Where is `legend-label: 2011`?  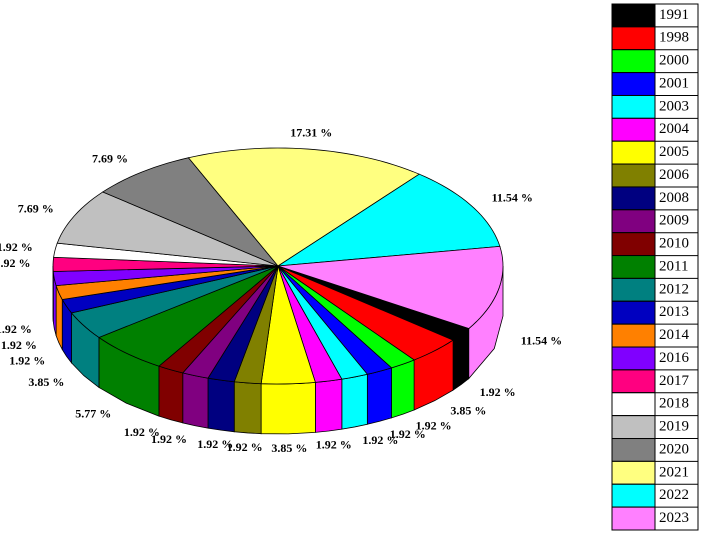 legend-label: 2011 is located at coordinates (673, 266).